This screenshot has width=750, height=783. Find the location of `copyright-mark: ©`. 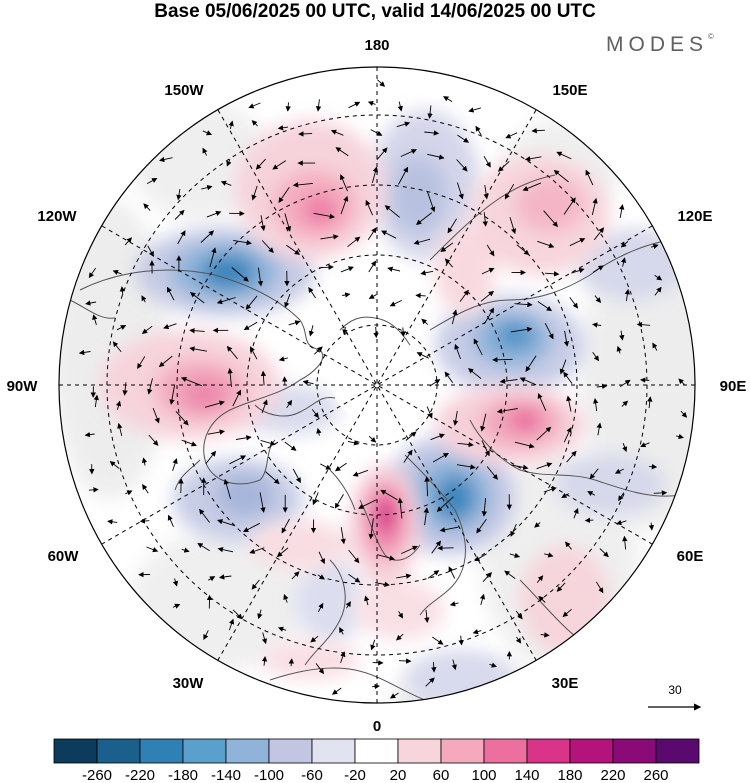

copyright-mark: © is located at coordinates (711, 36).